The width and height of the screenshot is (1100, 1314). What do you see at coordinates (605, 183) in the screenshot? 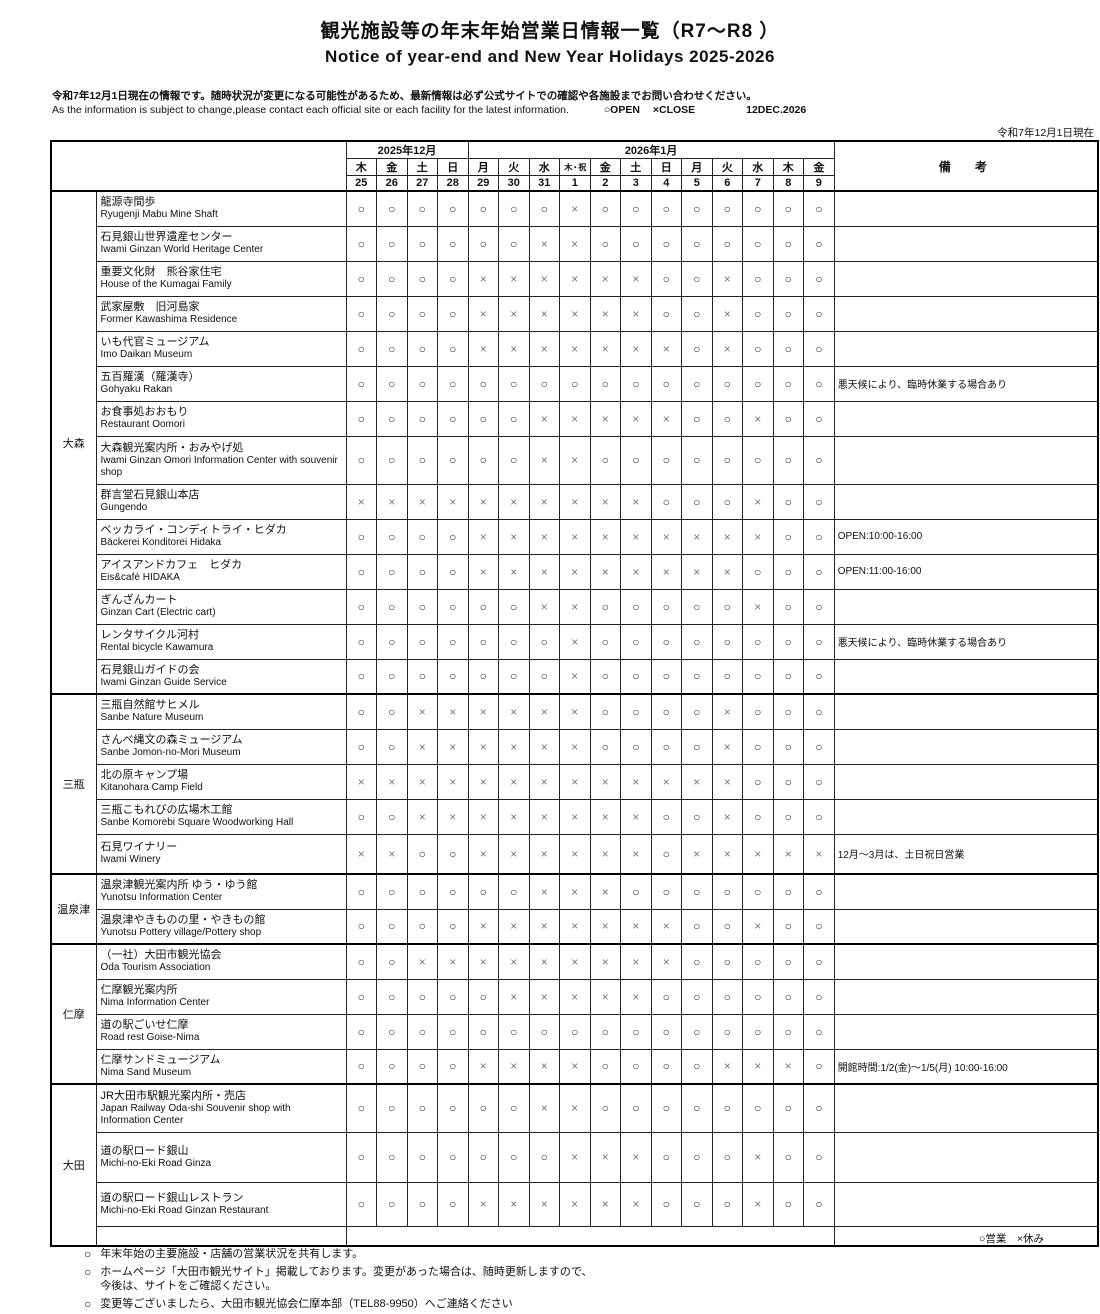
I see `date-cell: 2` at bounding box center [605, 183].